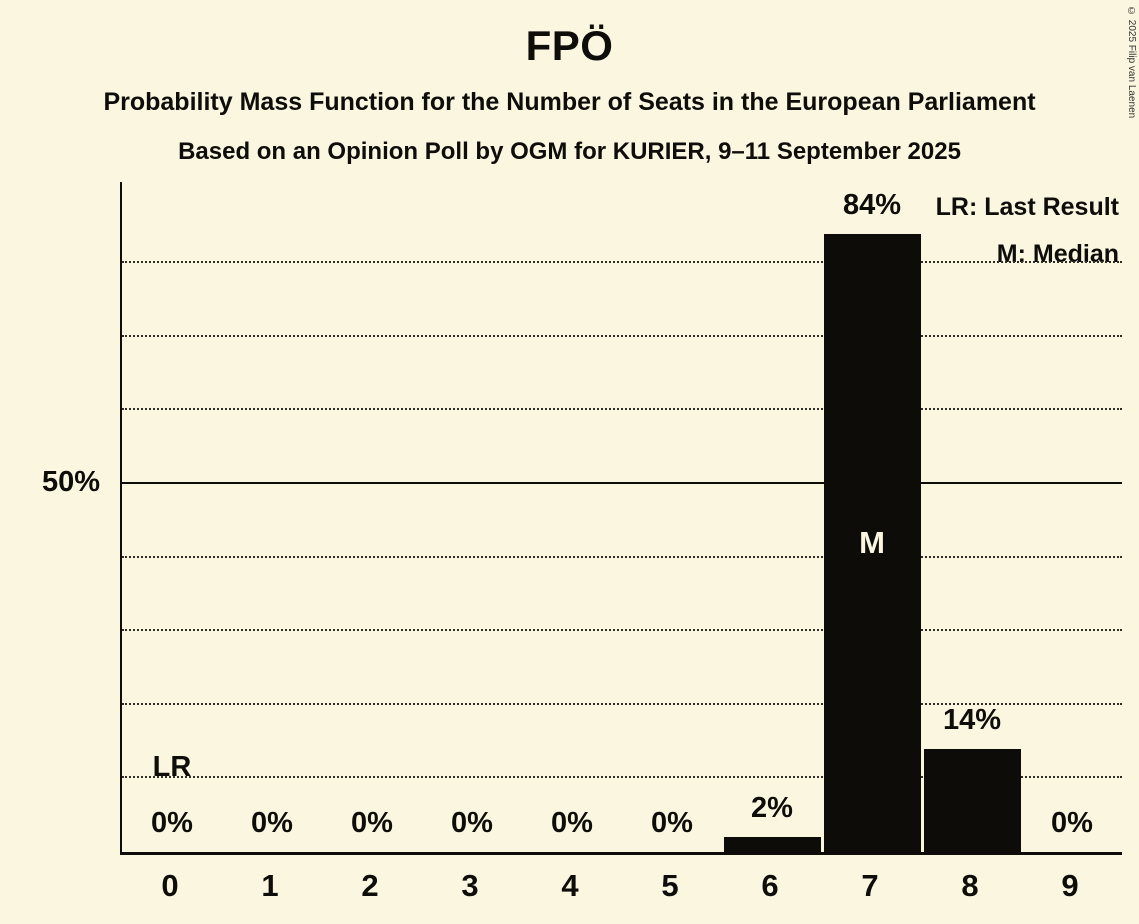 Image resolution: width=1139 pixels, height=924 pixels. Describe the element at coordinates (370, 885) in the screenshot. I see `x-axis-label-2: 2` at that location.